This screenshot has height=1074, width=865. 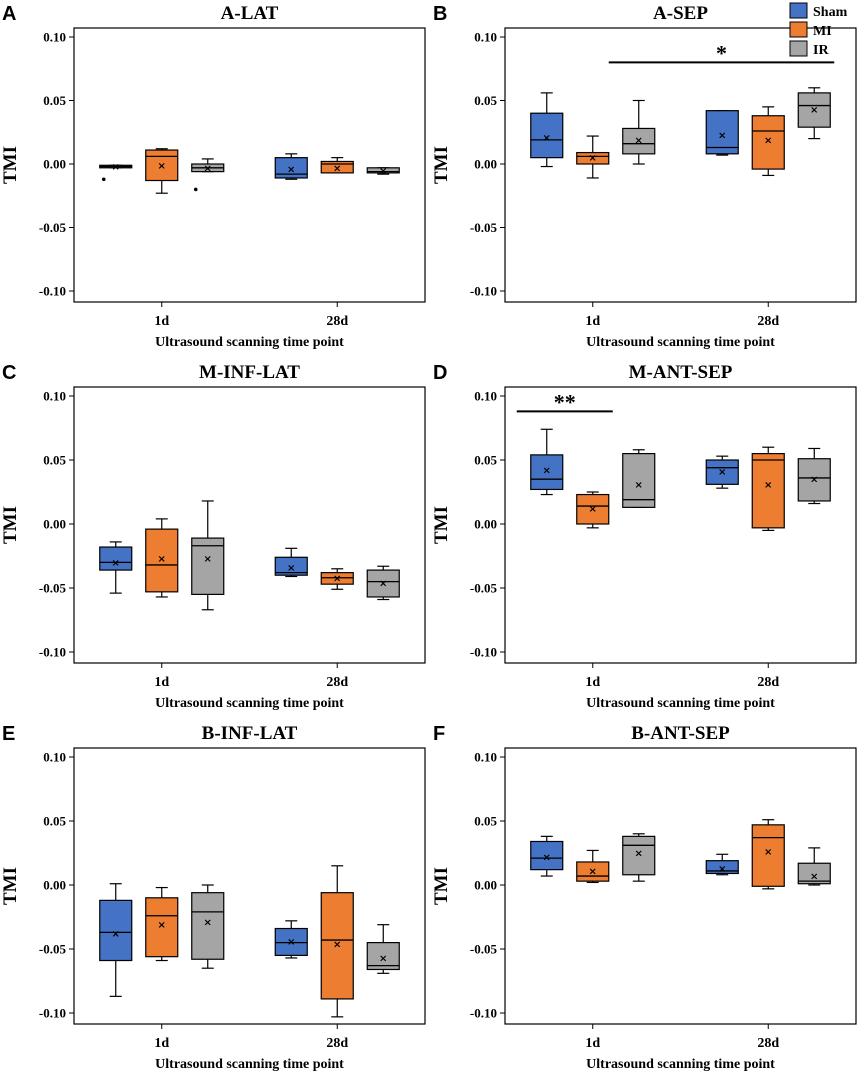 I want to click on legend-label-mi: MI, so click(x=822, y=31).